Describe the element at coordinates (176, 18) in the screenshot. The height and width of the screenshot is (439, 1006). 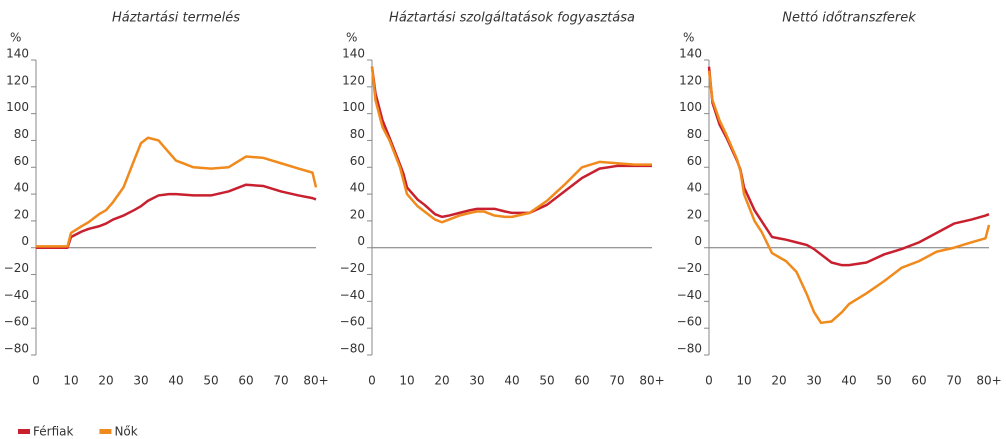
I see `panel-title: Háztartási termelés` at that location.